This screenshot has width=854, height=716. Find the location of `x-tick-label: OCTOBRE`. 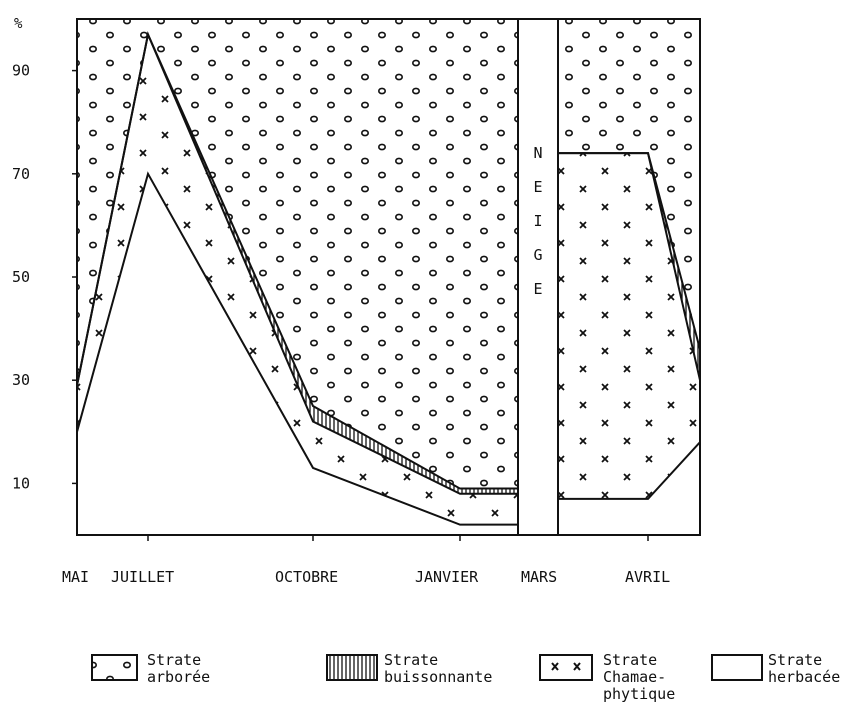

x-tick-label: OCTOBRE is located at coordinates (306, 577).